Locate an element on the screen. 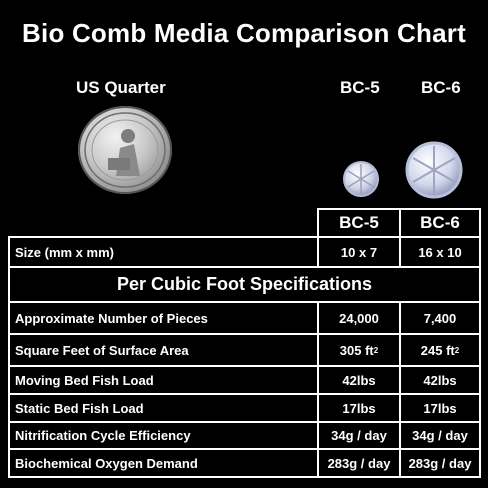  size-row-bc6: 16 x 10 is located at coordinates (440, 252).